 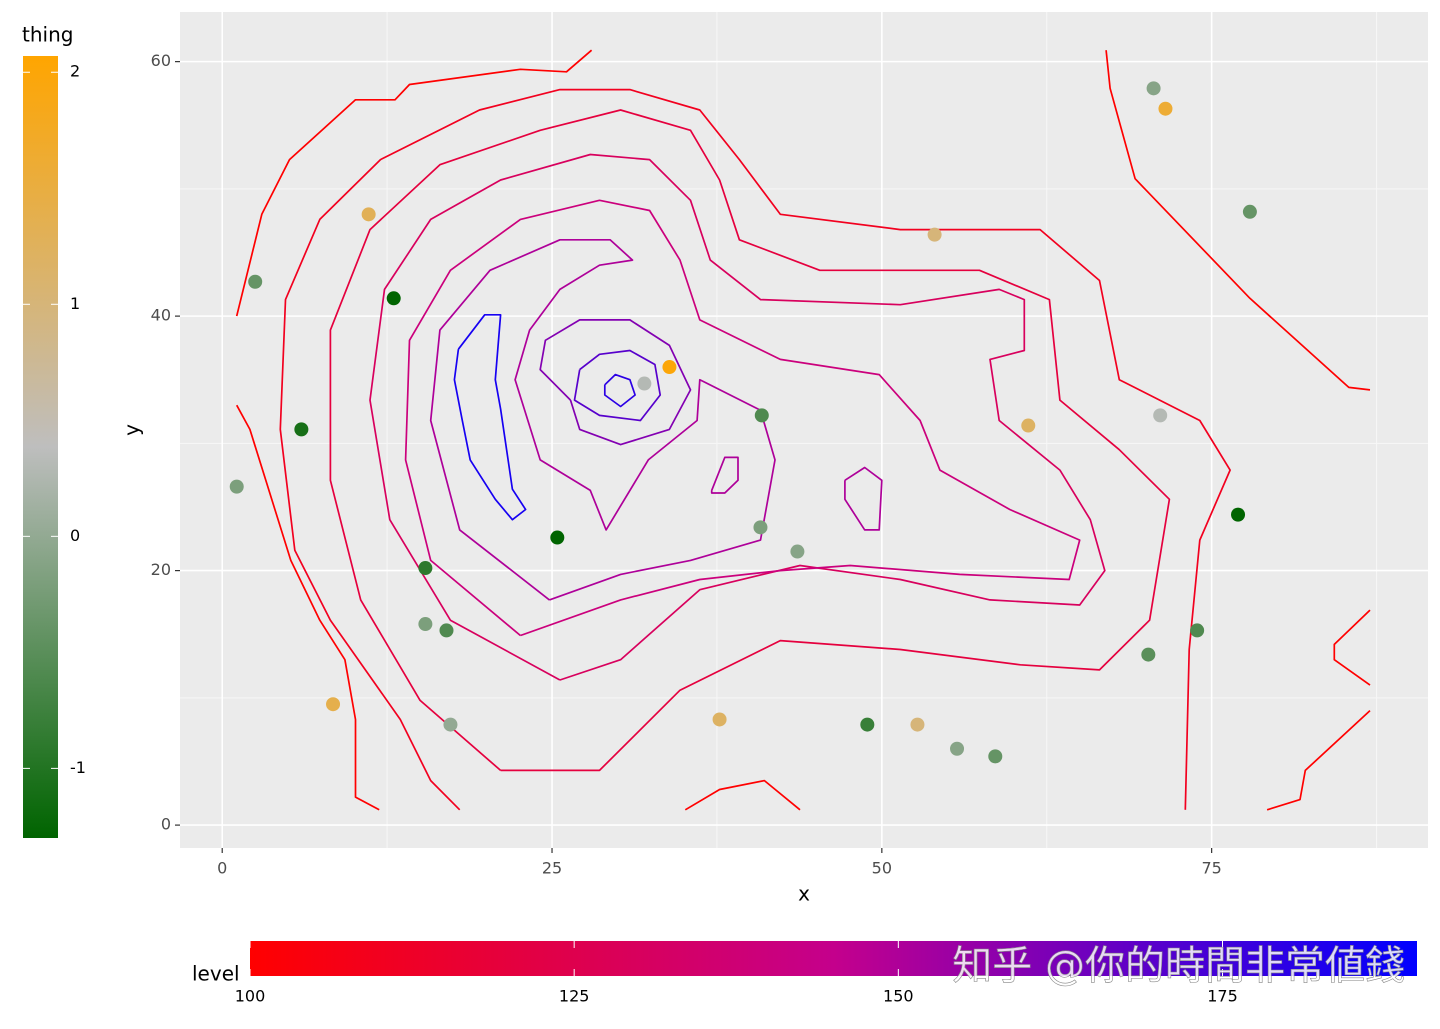 I want to click on watermark: 知乎 @你的時間非常値錢, so click(x=1178, y=966).